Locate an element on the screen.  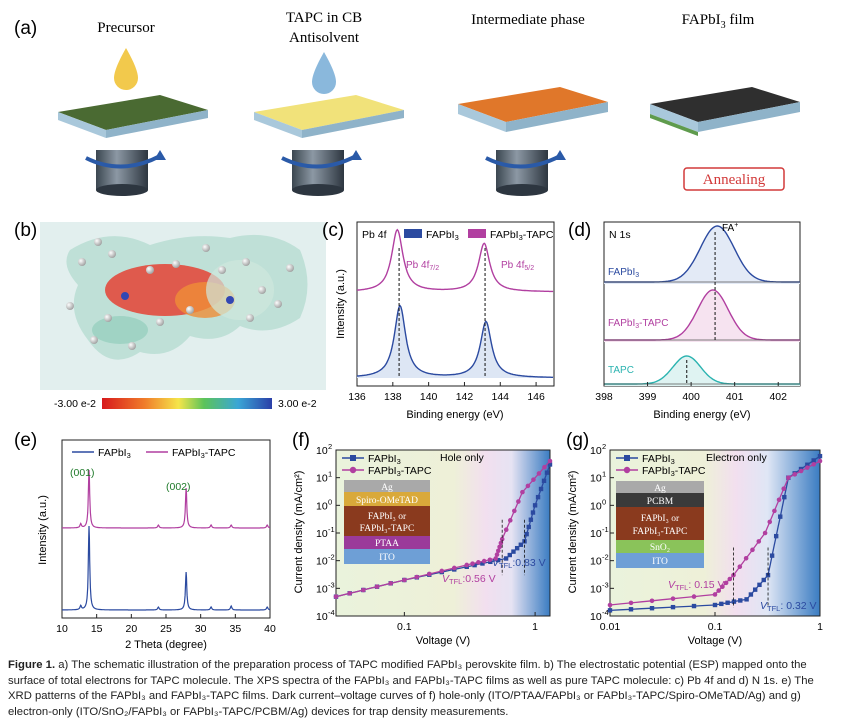
chart-g-device-stack: Ag PCBM FAPbI₃ or FAPbI₃-TAPC SnO₂ ITO is located at coordinates (660, 524).